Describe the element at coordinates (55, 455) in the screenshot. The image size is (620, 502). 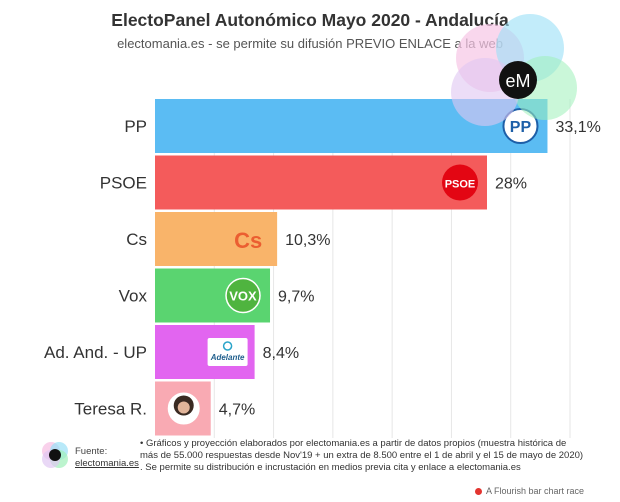
I see `electomania-small-icon` at that location.